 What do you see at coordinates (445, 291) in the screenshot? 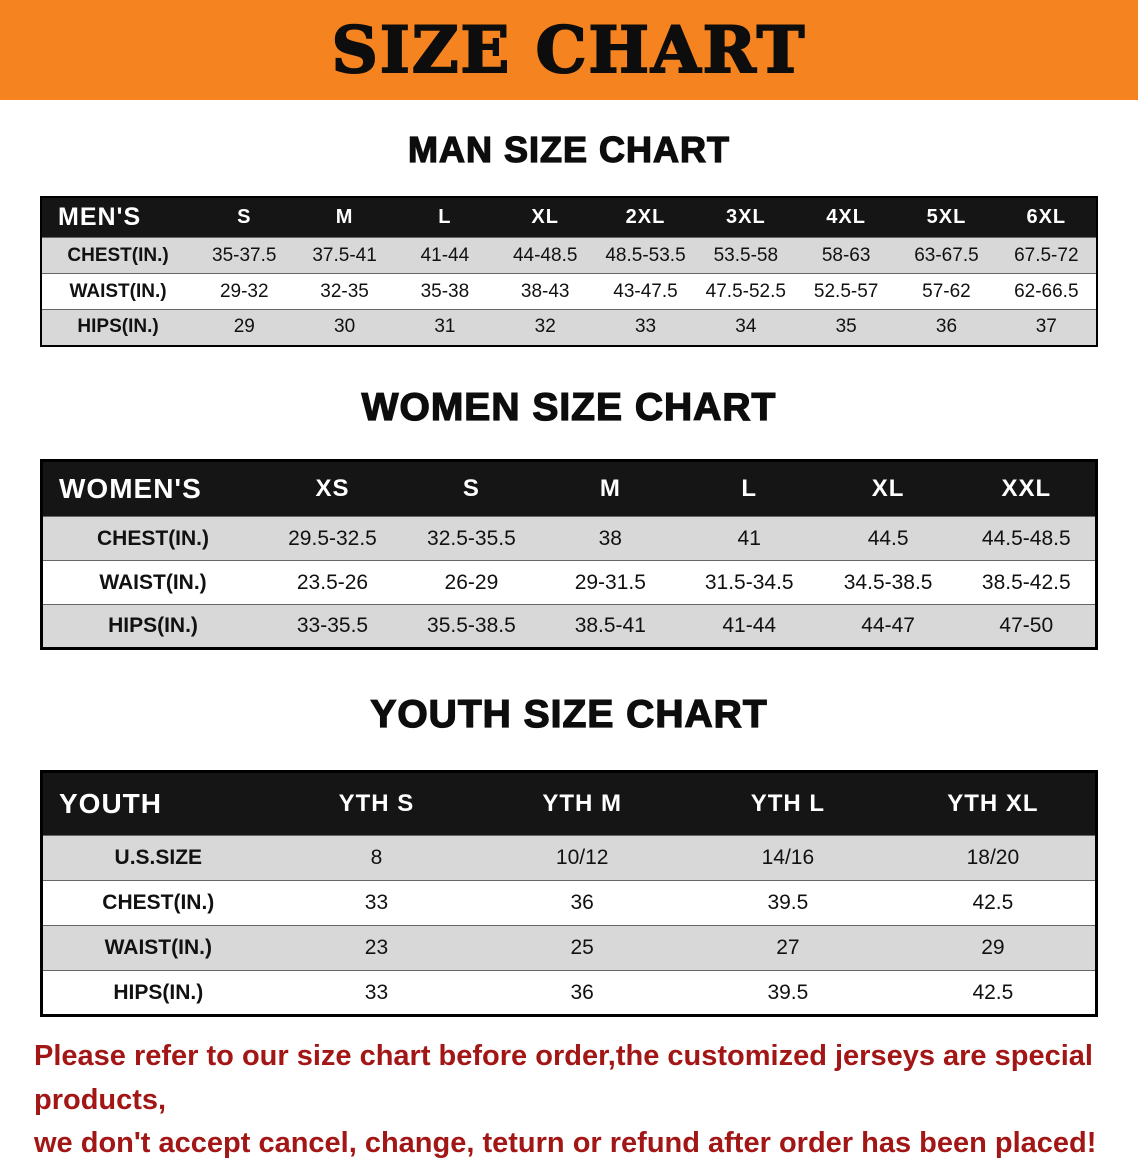
I see `size-value: 35-38` at bounding box center [445, 291].